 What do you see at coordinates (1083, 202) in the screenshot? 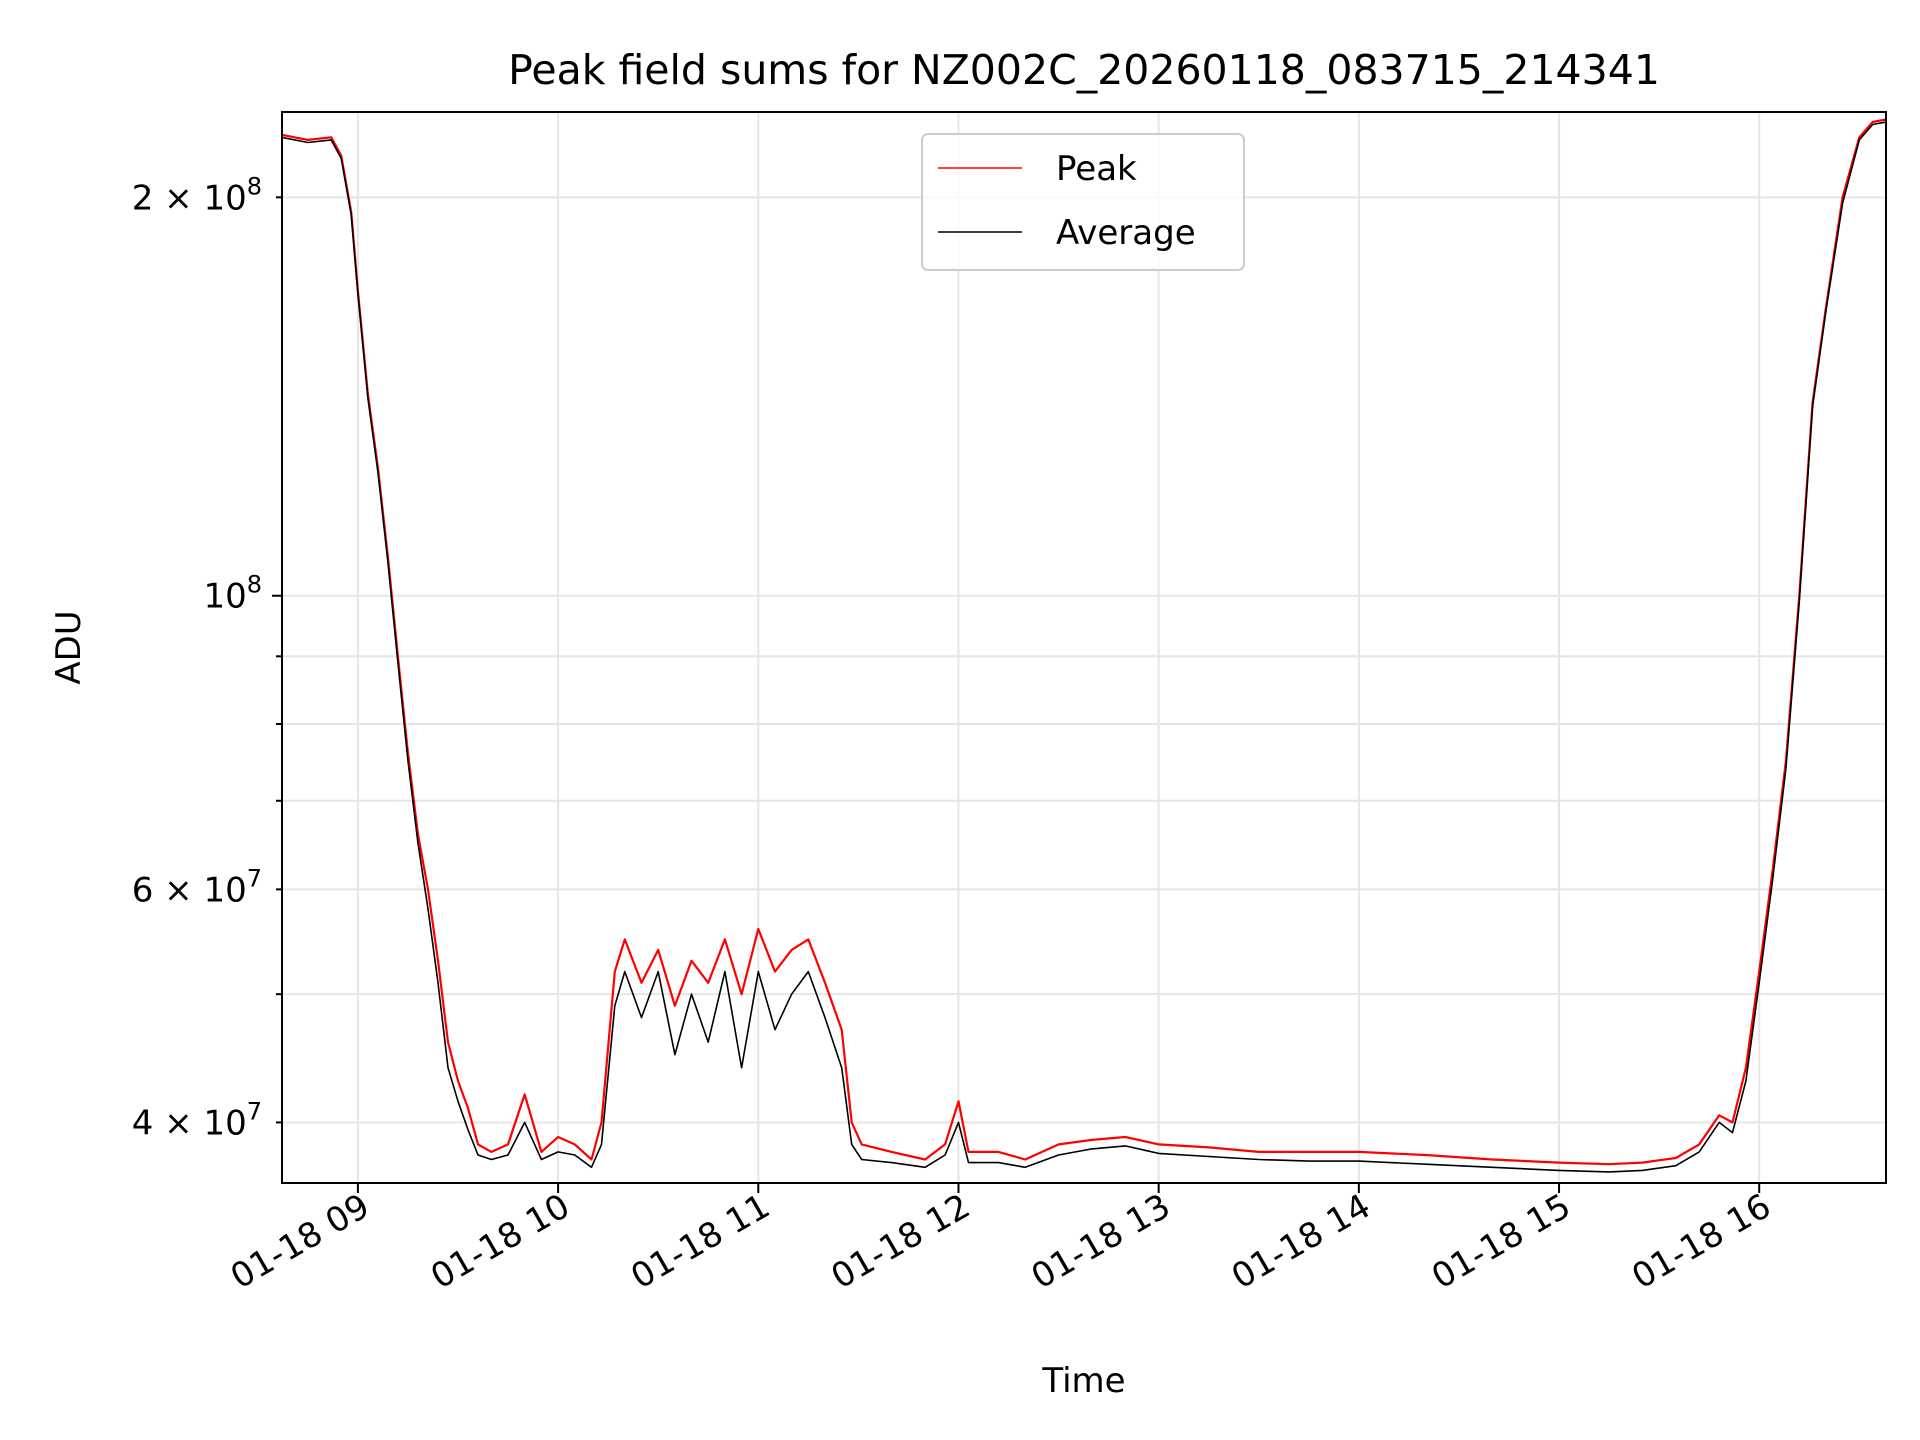
I see `legend: Peak Average` at bounding box center [1083, 202].